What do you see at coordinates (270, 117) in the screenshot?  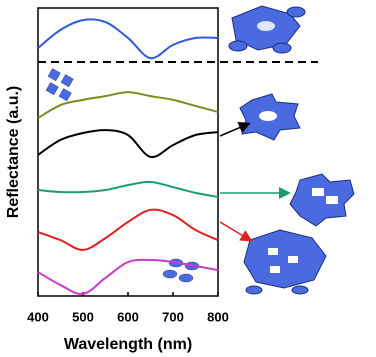 I see `structure-disk-holes` at bounding box center [270, 117].